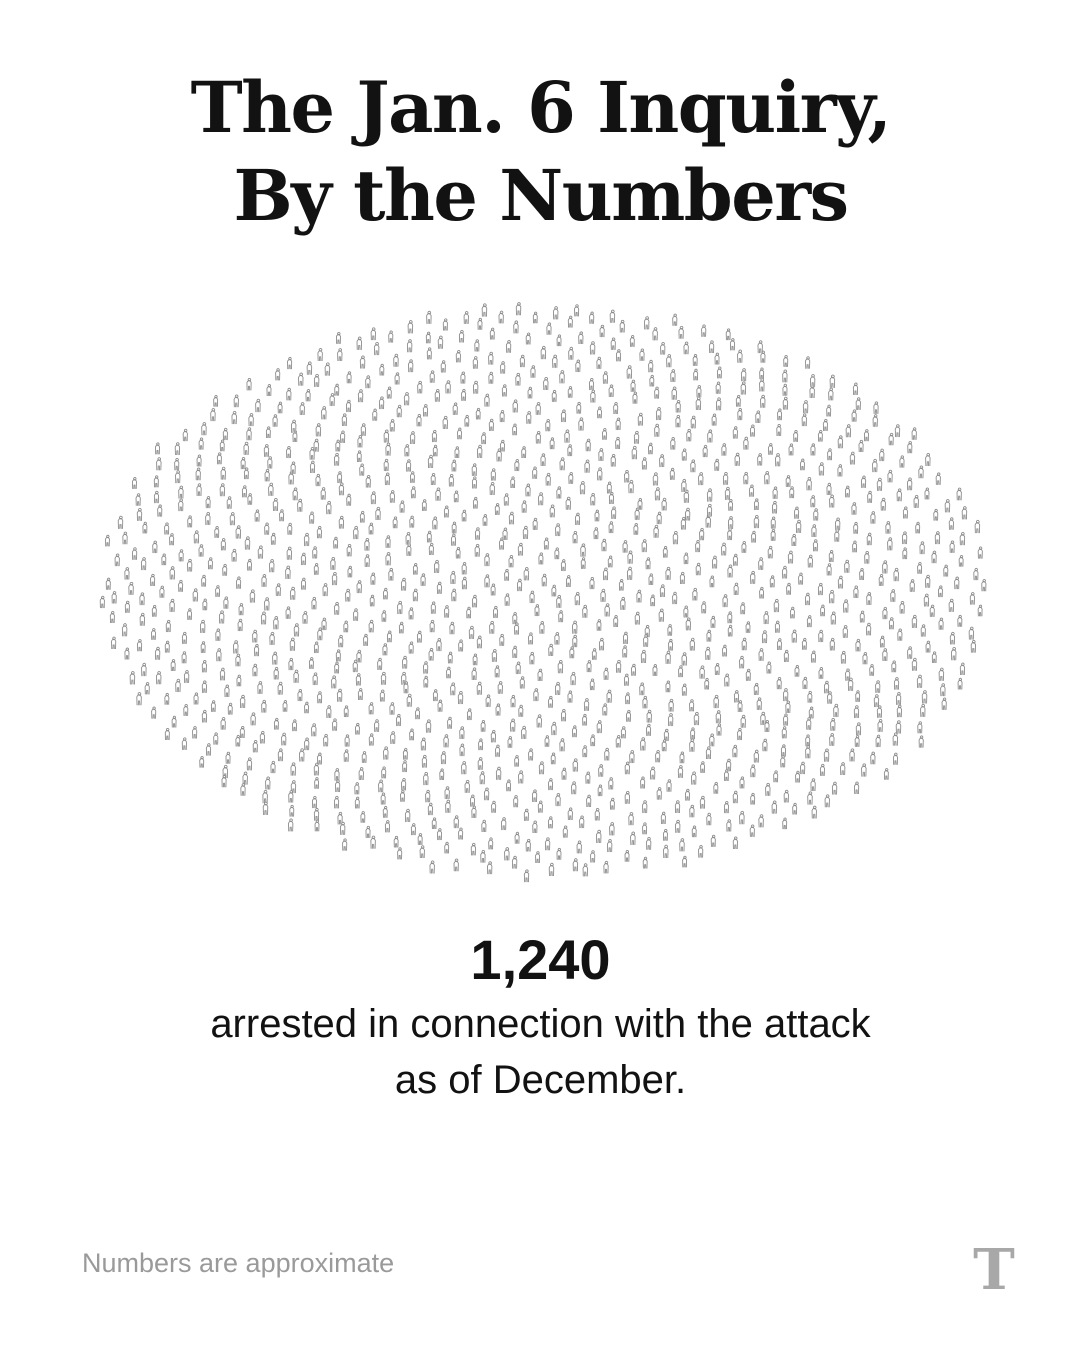 Image resolution: width=1081 pixels, height=1351 pixels. I want to click on nyt-logo-icon: T, so click(994, 1270).